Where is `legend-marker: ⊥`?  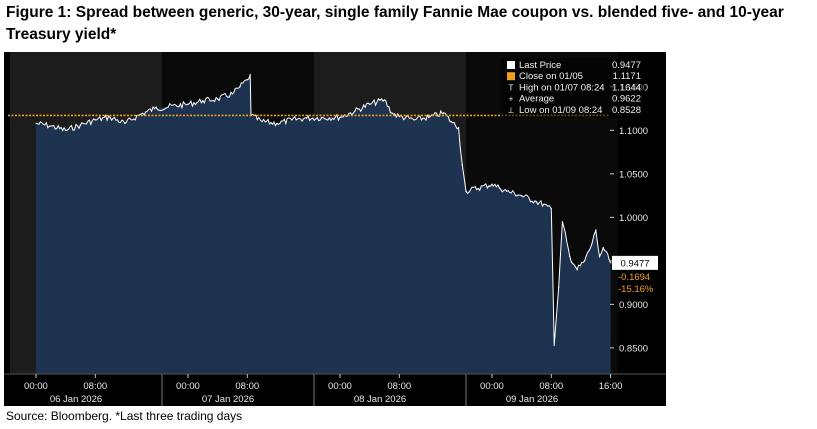 legend-marker: ⊥ is located at coordinates (511, 110).